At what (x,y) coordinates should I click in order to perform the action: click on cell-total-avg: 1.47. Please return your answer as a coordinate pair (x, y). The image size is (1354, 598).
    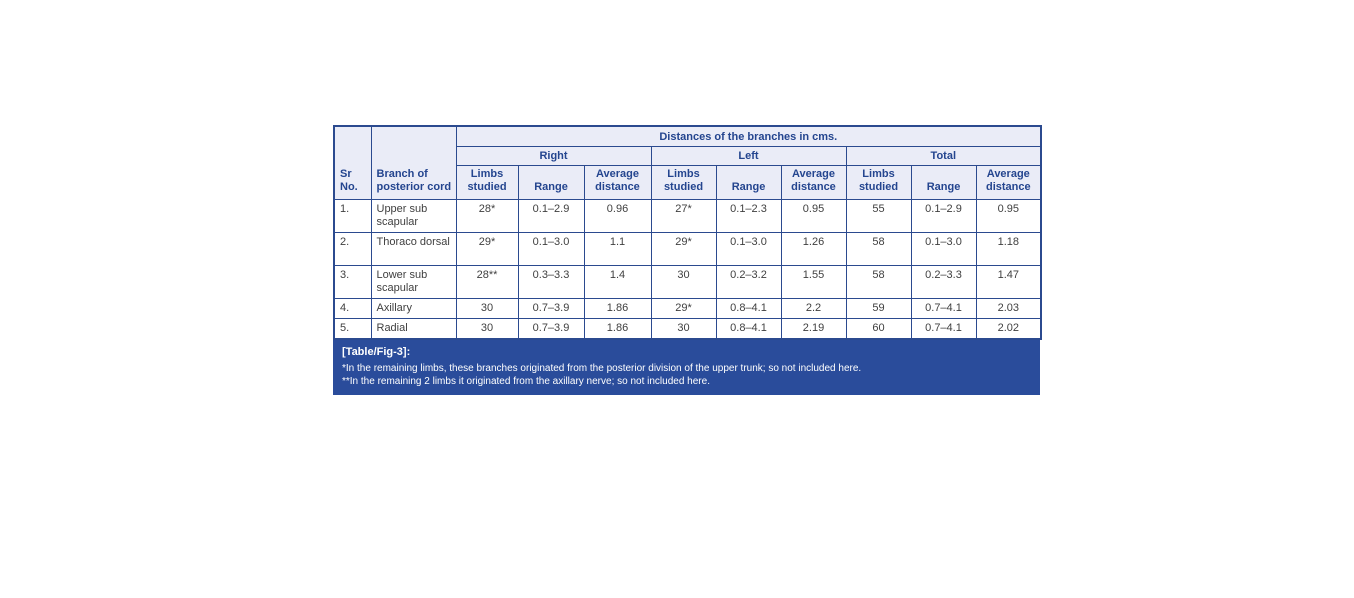
    Looking at the image, I should click on (1008, 282).